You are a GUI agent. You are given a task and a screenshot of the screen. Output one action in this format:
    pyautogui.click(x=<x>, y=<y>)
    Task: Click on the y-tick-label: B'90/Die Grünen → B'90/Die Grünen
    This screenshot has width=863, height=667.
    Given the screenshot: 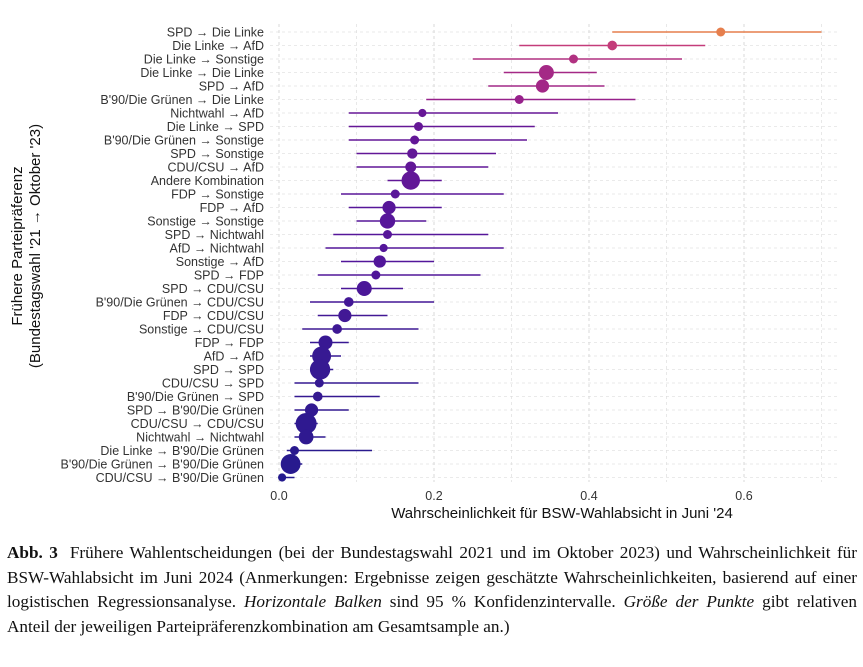 What is the action you would take?
    pyautogui.click(x=163, y=464)
    